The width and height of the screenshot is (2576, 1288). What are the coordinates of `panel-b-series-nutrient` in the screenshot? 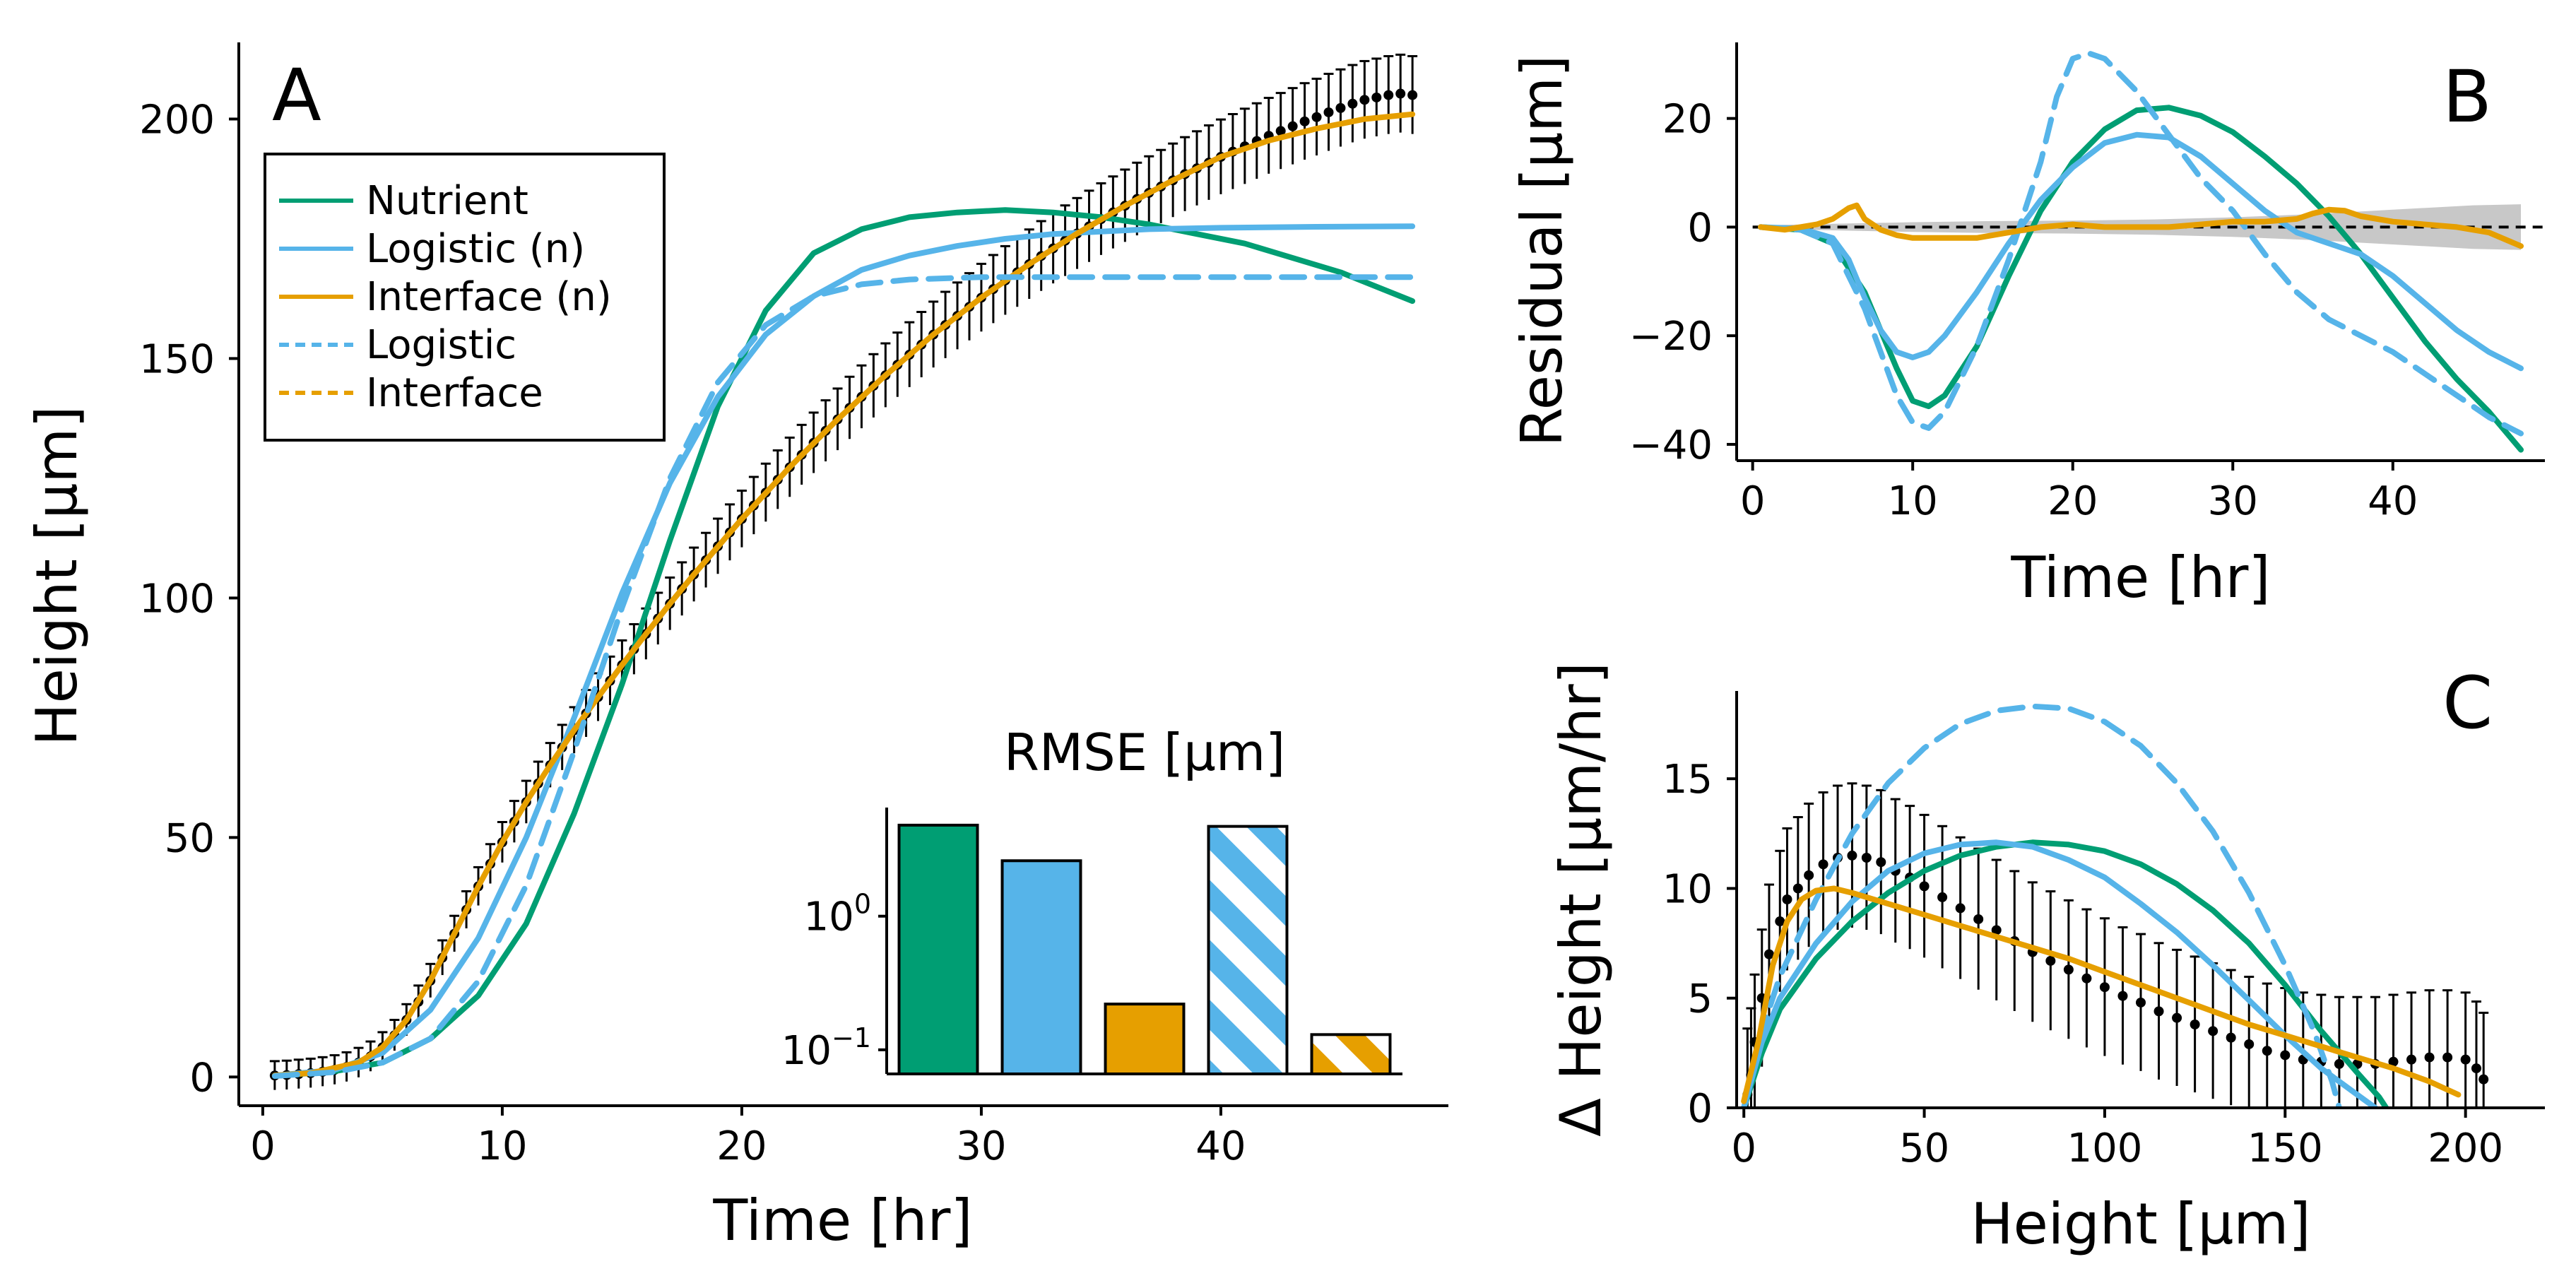 It's located at (2141, 279).